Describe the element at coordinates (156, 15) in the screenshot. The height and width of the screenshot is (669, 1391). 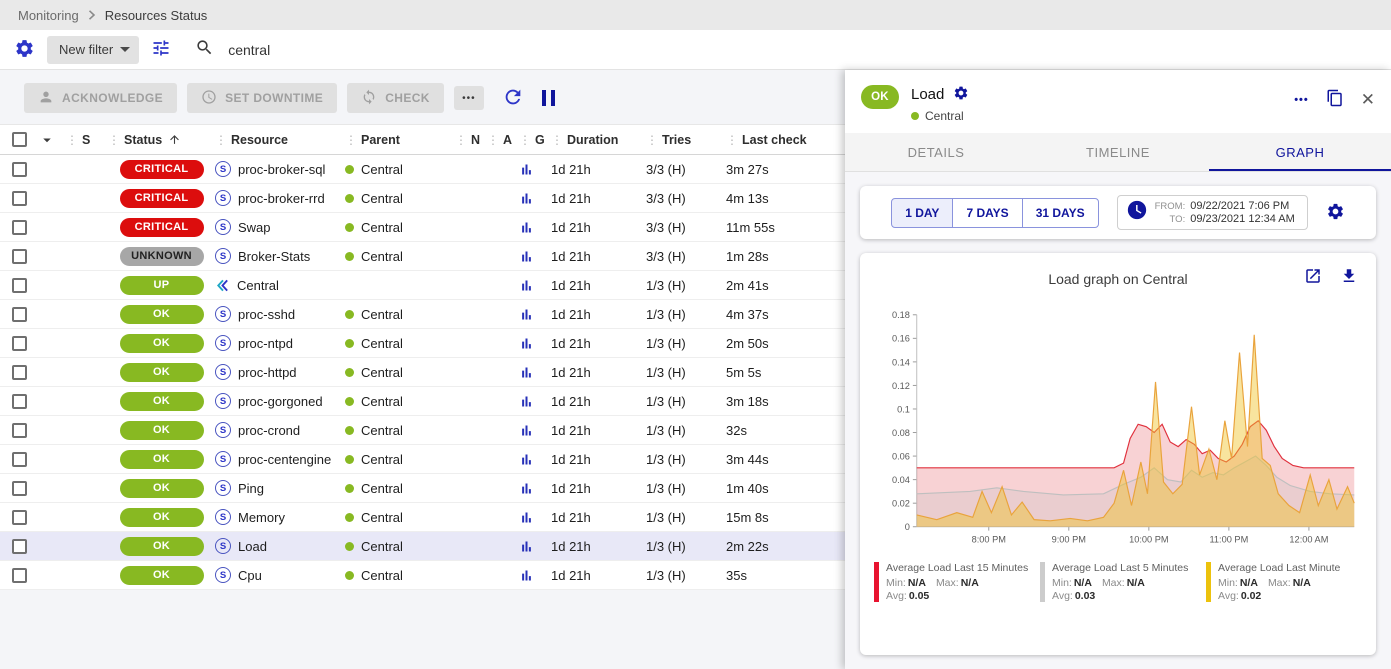
I see `breadcrumb-resources-status: Resources Status` at that location.